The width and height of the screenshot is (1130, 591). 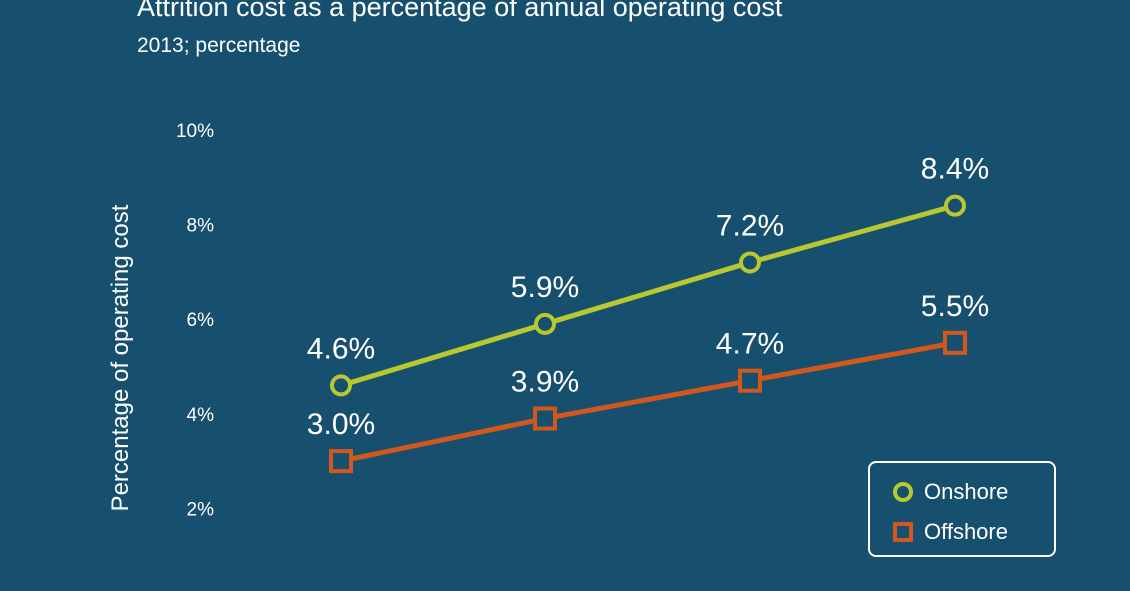 I want to click on y-tick-label: 8%, so click(x=201, y=226).